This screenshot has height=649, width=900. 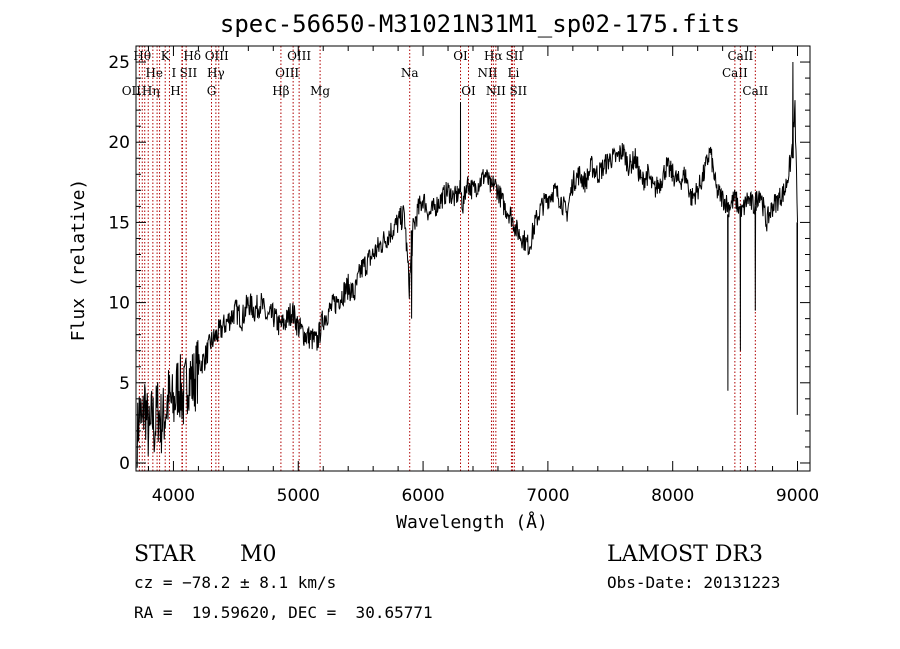 I want to click on line-marker-label: G, so click(x=212, y=91).